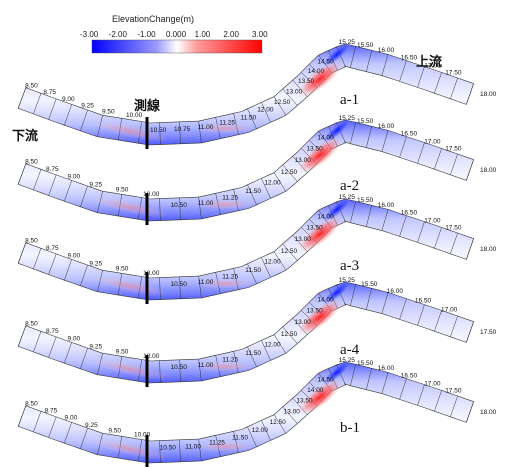 The width and height of the screenshot is (517, 468). Describe the element at coordinates (349, 100) in the screenshot. I see `case-label: a-1` at that location.